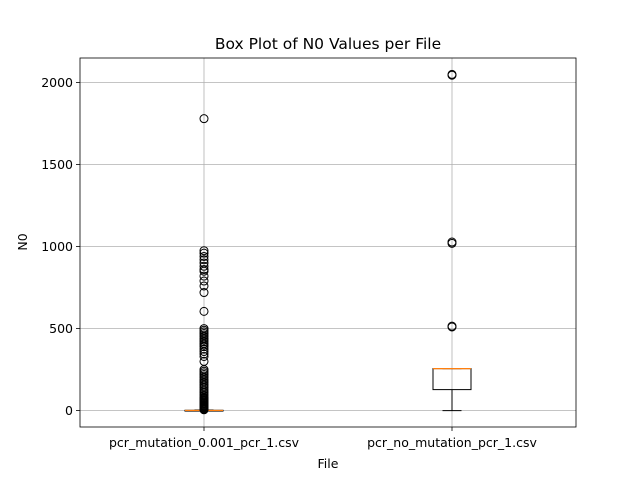 The width and height of the screenshot is (640, 480). I want to click on y-tick-label: 1000, so click(57, 246).